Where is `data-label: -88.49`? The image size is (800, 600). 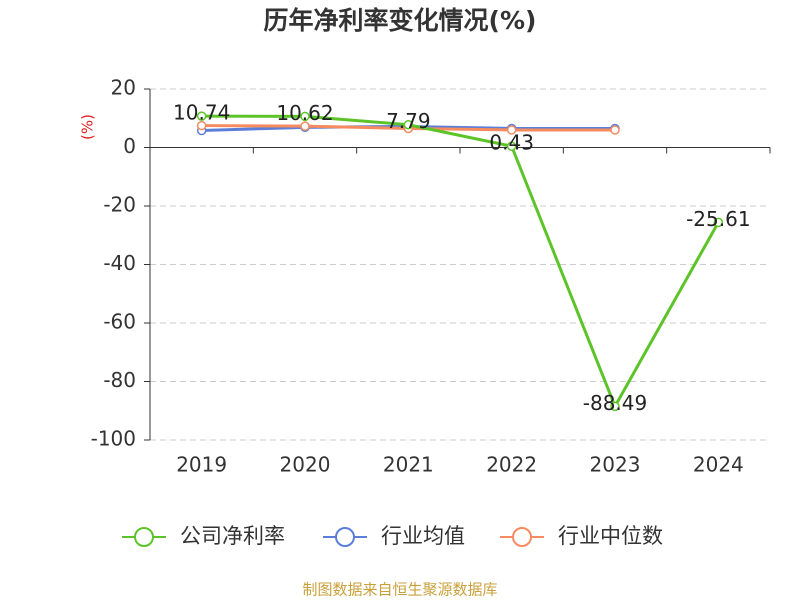
data-label: -88.49 is located at coordinates (615, 403).